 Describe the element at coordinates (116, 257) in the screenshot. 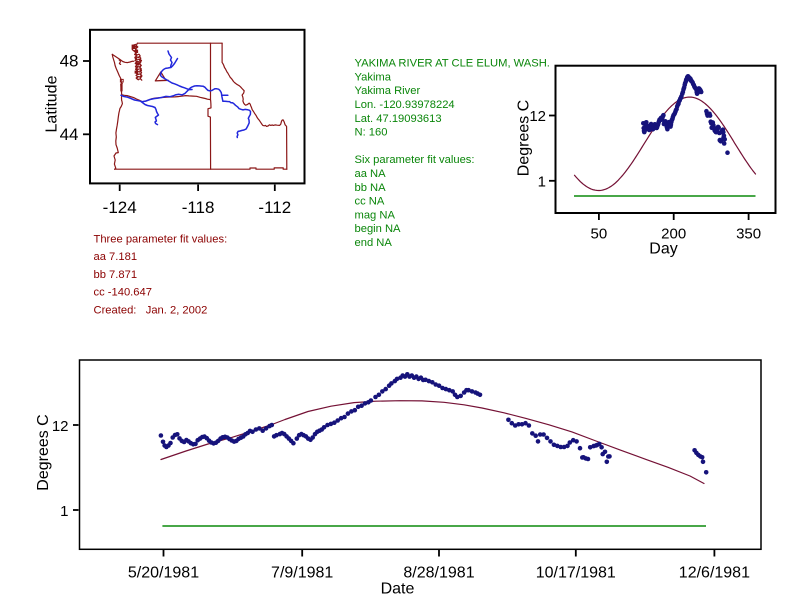

I see `svg-text: aa 7.181` at that location.